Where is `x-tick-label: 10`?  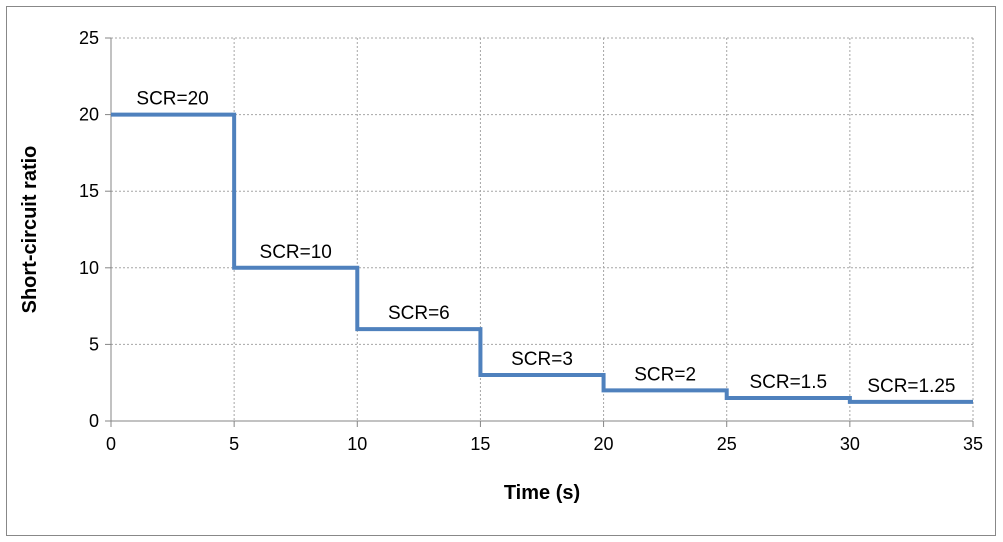 x-tick-label: 10 is located at coordinates (357, 444).